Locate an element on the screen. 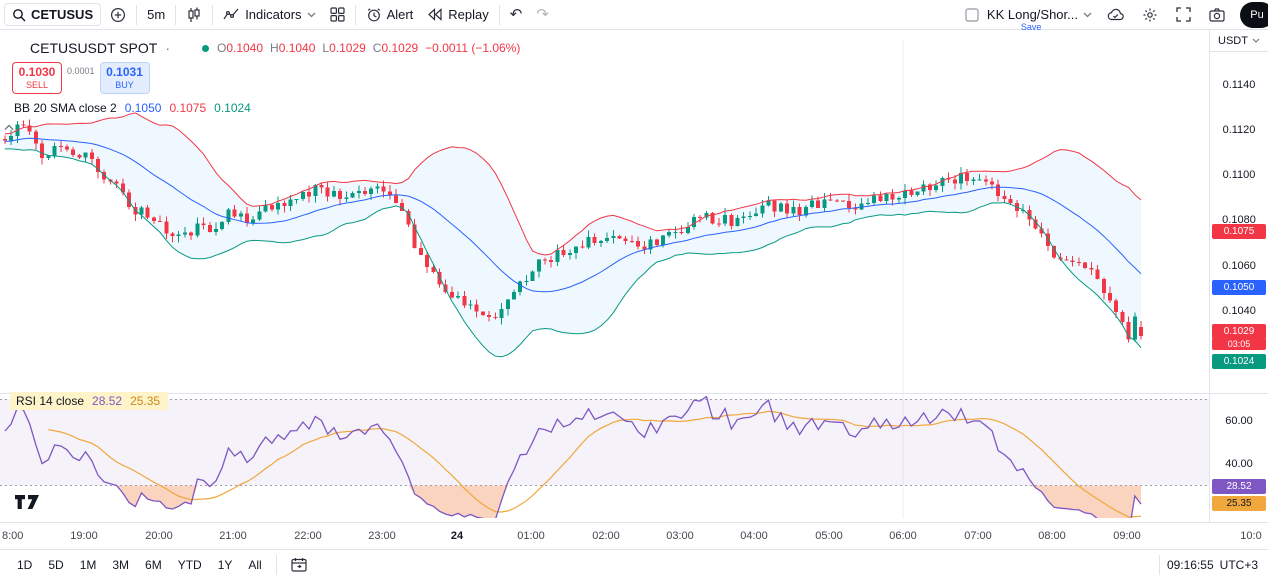 This screenshot has width=1268, height=579. pane-separator is located at coordinates (634, 393).